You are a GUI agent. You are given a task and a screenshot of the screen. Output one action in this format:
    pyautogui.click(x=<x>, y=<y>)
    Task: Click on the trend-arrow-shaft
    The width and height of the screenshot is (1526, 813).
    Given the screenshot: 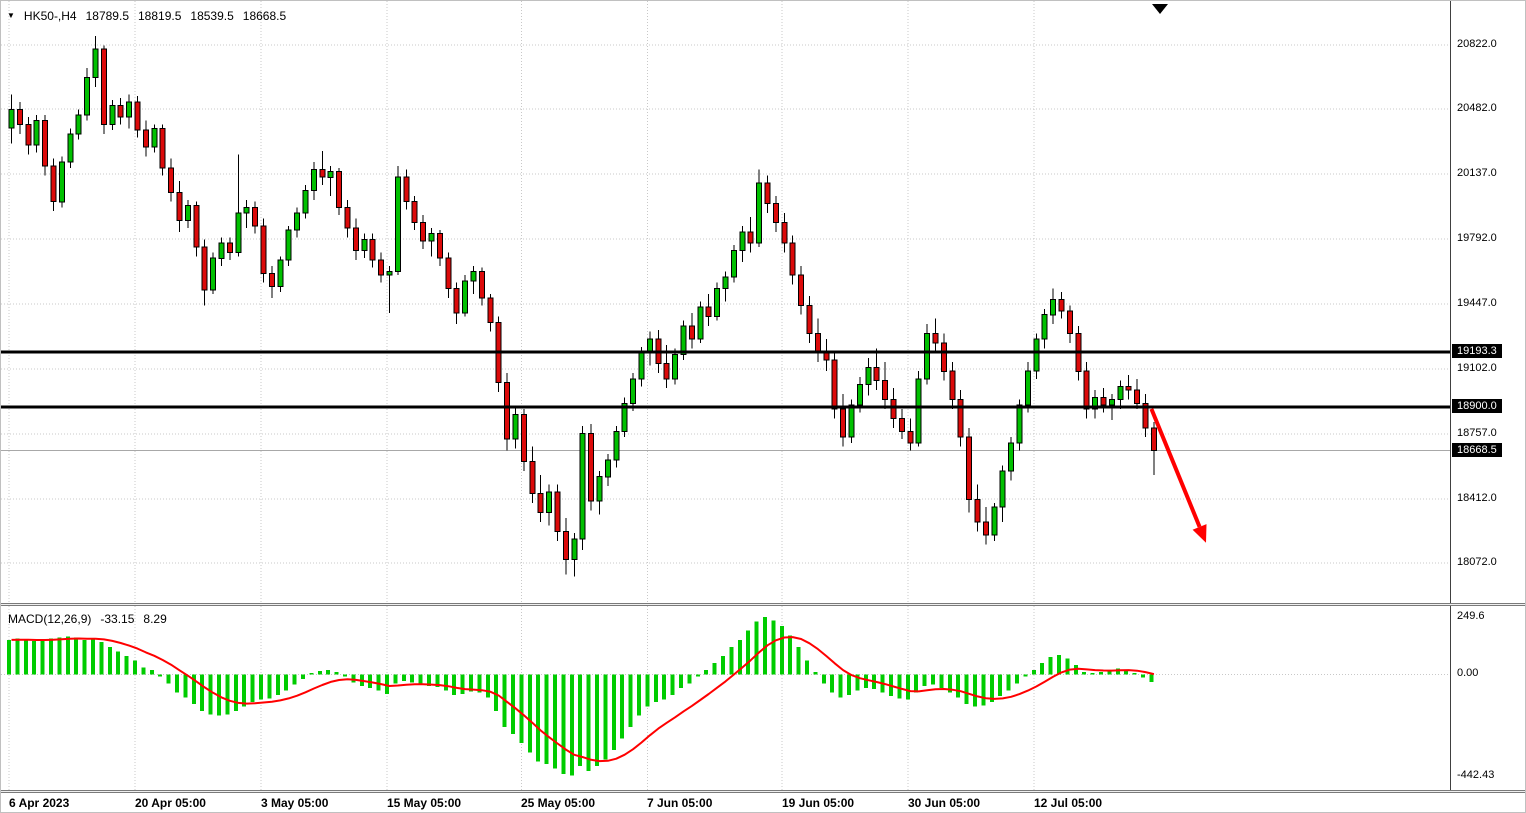 What is the action you would take?
    pyautogui.click(x=1175, y=468)
    